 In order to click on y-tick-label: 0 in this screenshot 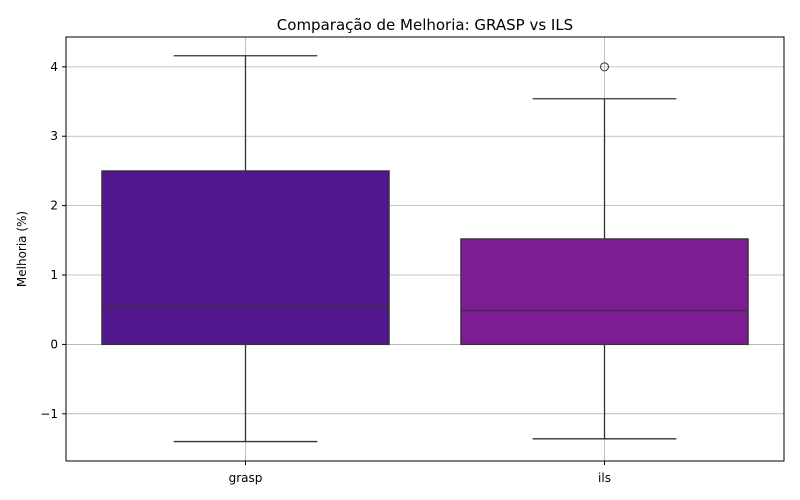, I will do `click(54, 344)`.